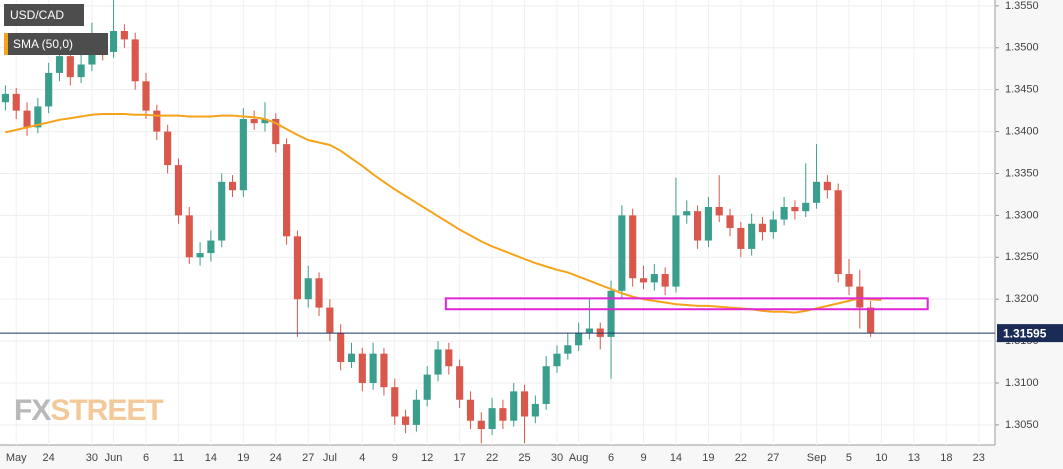 The image size is (1063, 469). I want to click on x-tick-label: 11, so click(178, 458).